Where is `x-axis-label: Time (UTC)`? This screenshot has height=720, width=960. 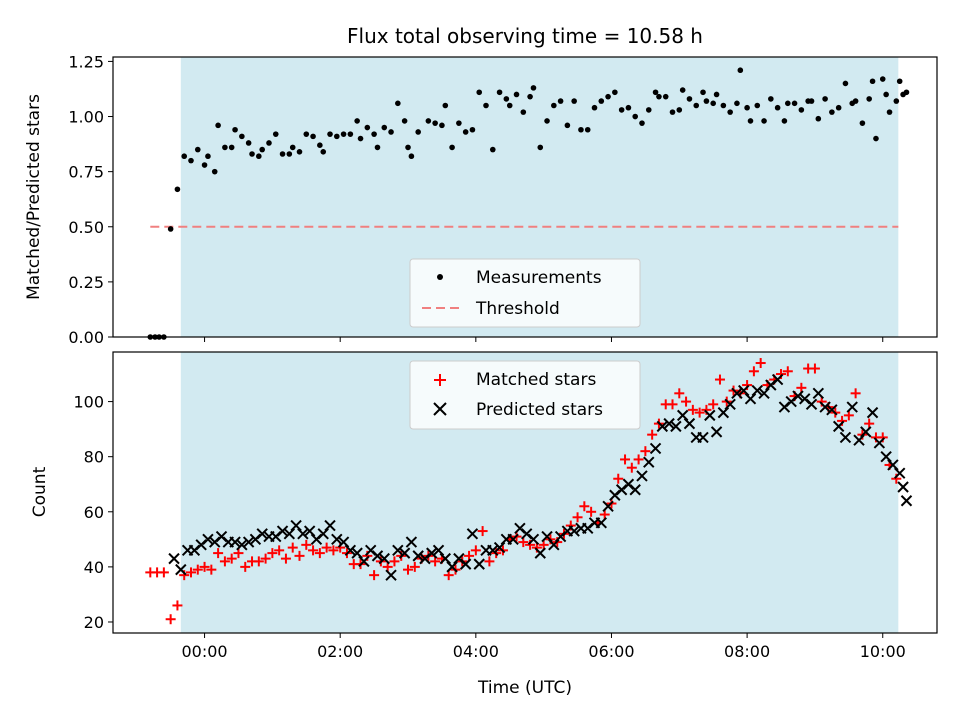
x-axis-label: Time (UTC) is located at coordinates (524, 688).